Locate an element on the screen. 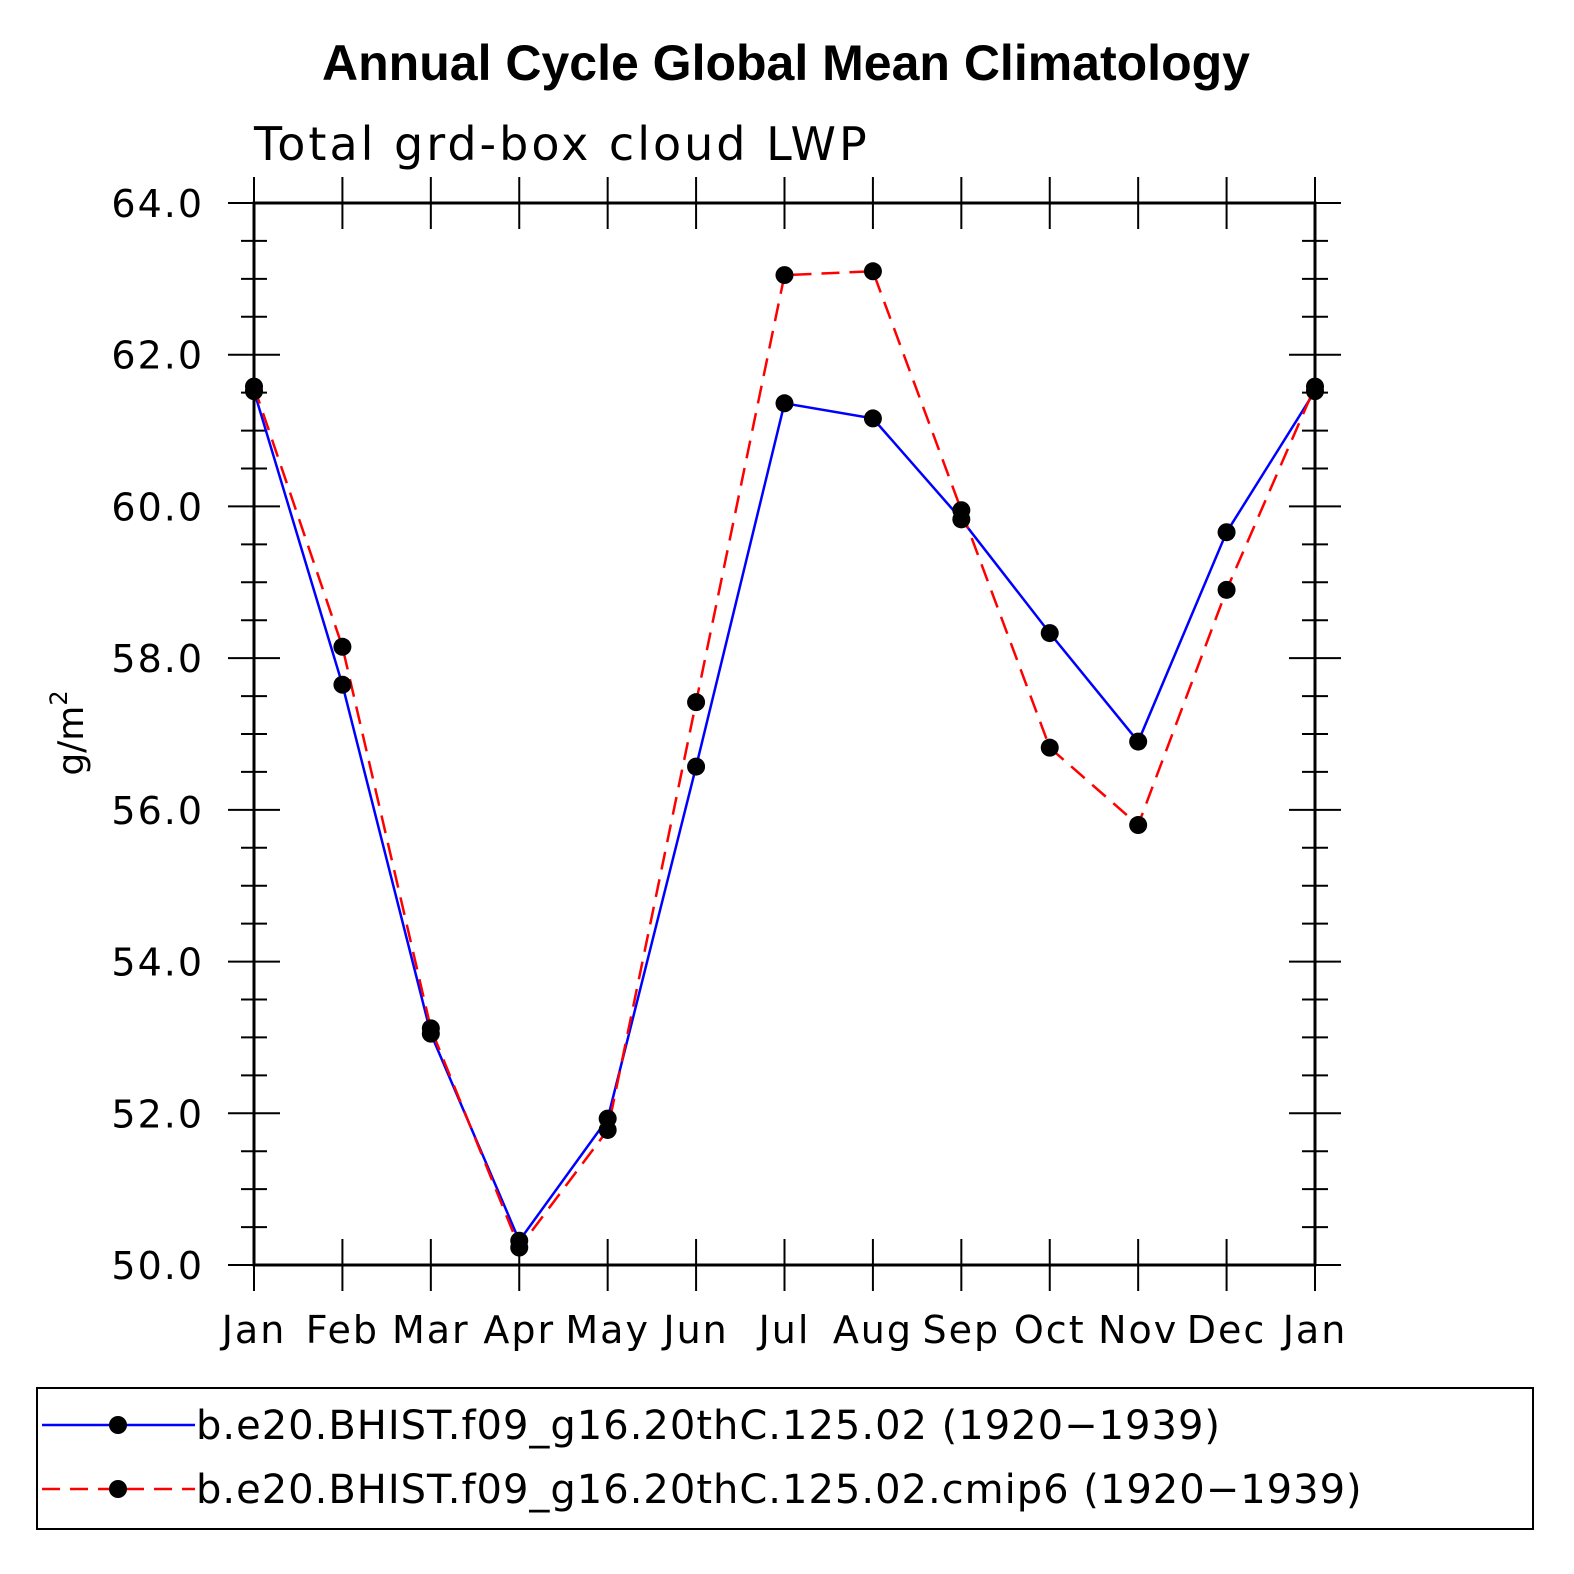 This screenshot has height=1574, width=1574. x-tick-label: Apr is located at coordinates (519, 1330).